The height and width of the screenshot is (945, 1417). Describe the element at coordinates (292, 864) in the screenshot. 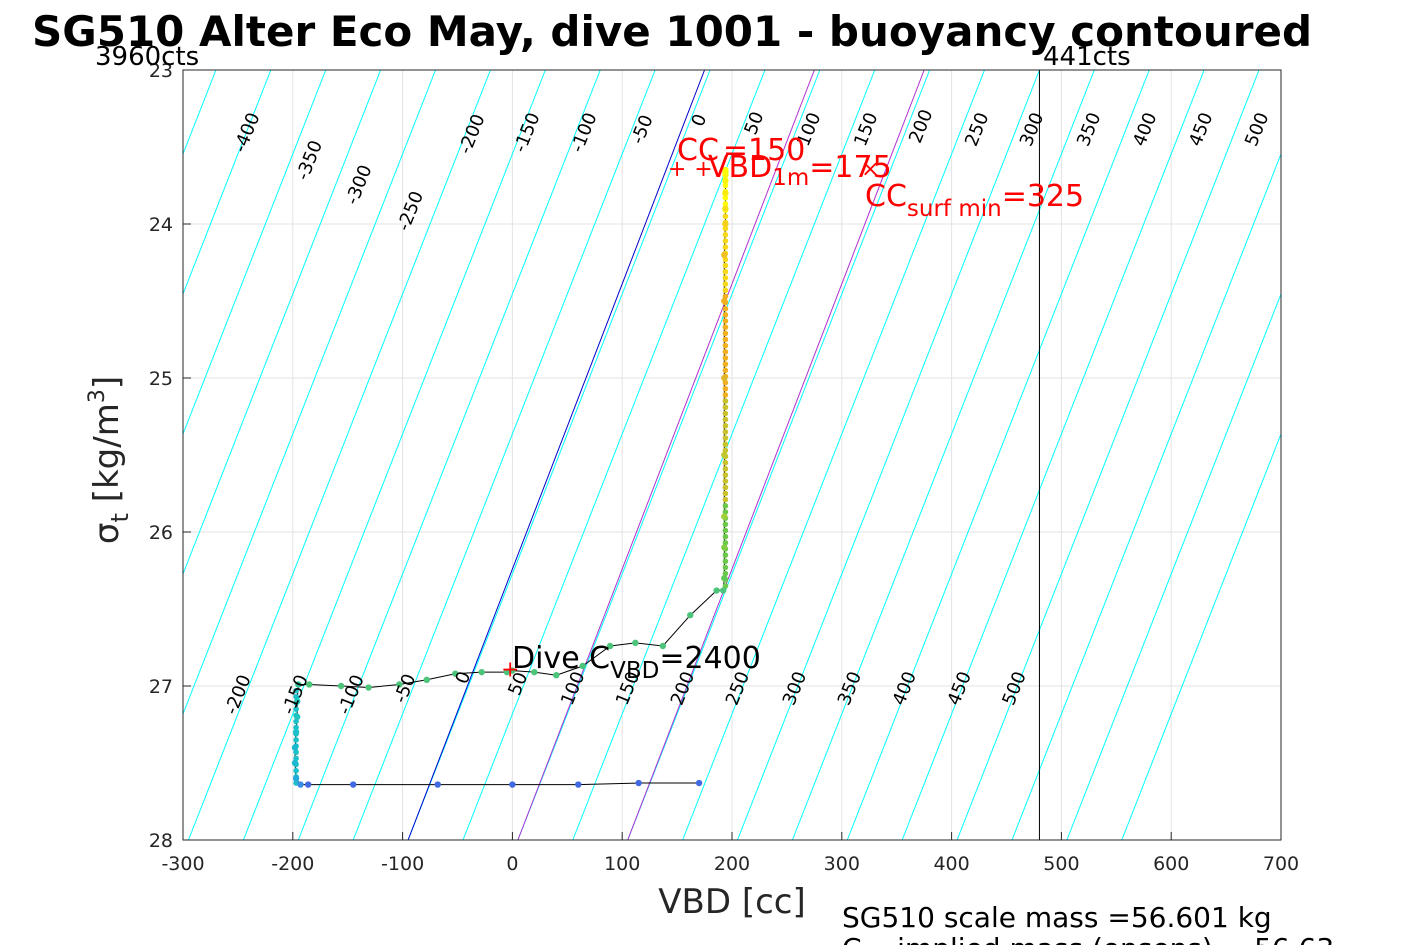

I see `x-tick-label: -200` at that location.